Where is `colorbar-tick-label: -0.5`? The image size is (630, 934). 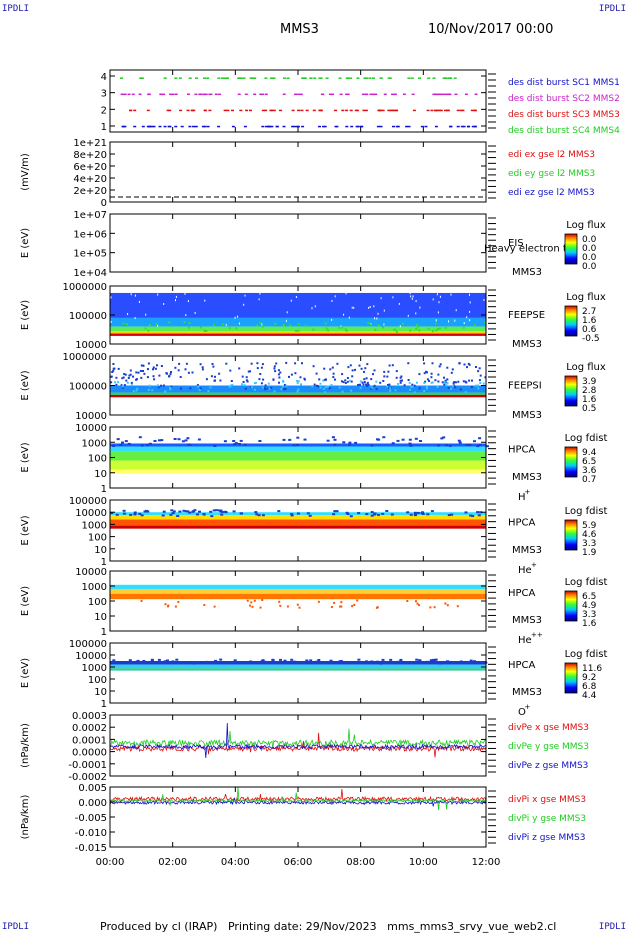
colorbar-tick-label: -0.5 is located at coordinates (591, 339).